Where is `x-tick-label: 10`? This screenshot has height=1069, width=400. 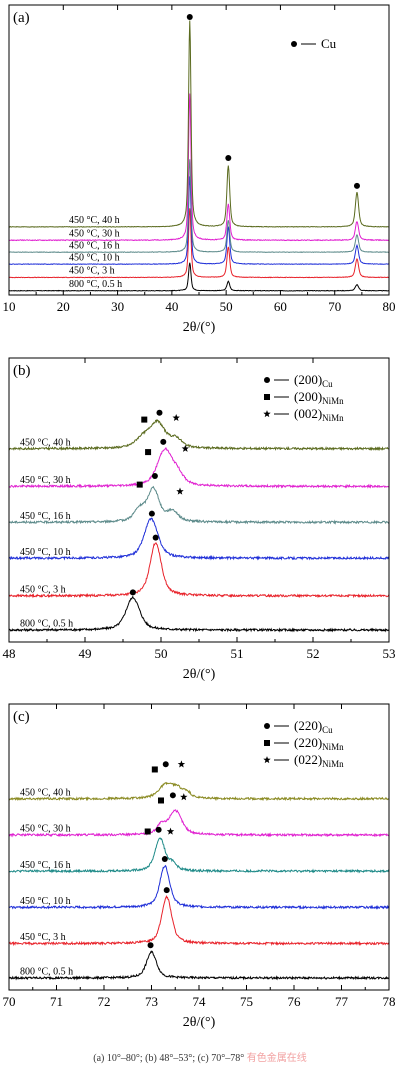 x-tick-label: 10 is located at coordinates (9, 306).